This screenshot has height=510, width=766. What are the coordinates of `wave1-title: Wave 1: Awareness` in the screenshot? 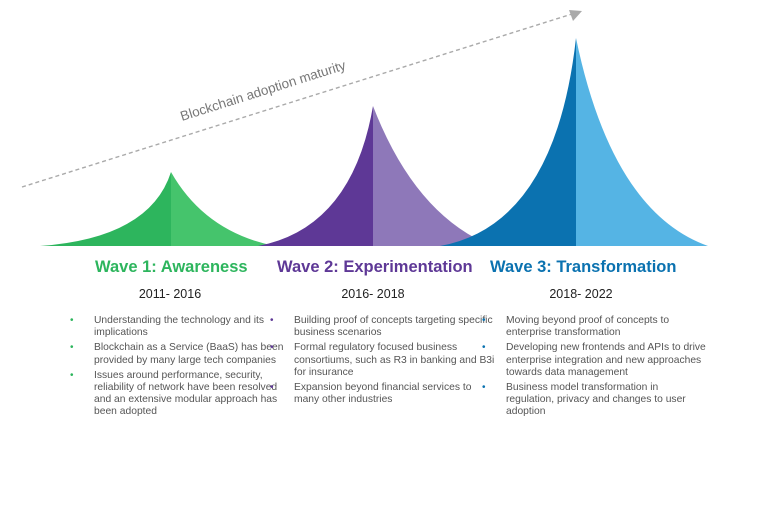 It's located at (171, 267).